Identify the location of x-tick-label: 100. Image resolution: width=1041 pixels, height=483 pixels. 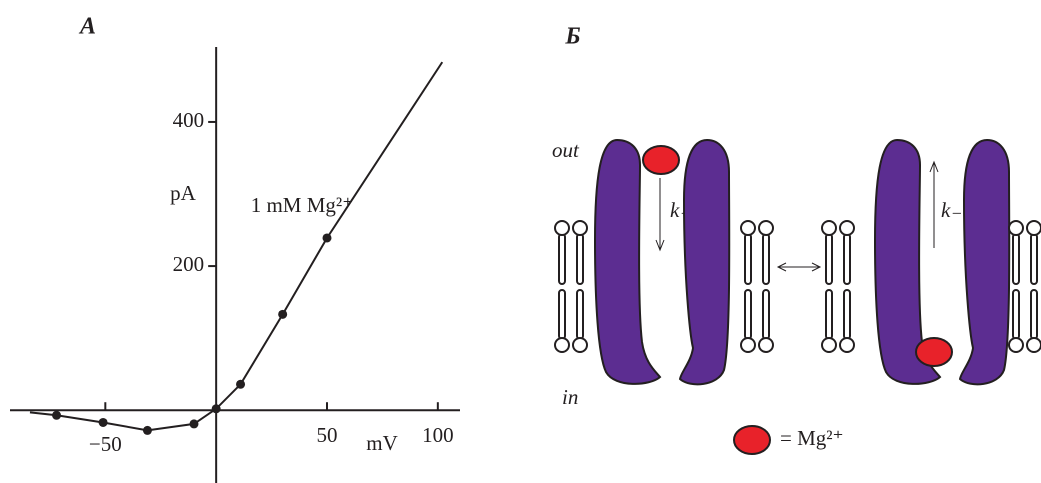
(438, 435).